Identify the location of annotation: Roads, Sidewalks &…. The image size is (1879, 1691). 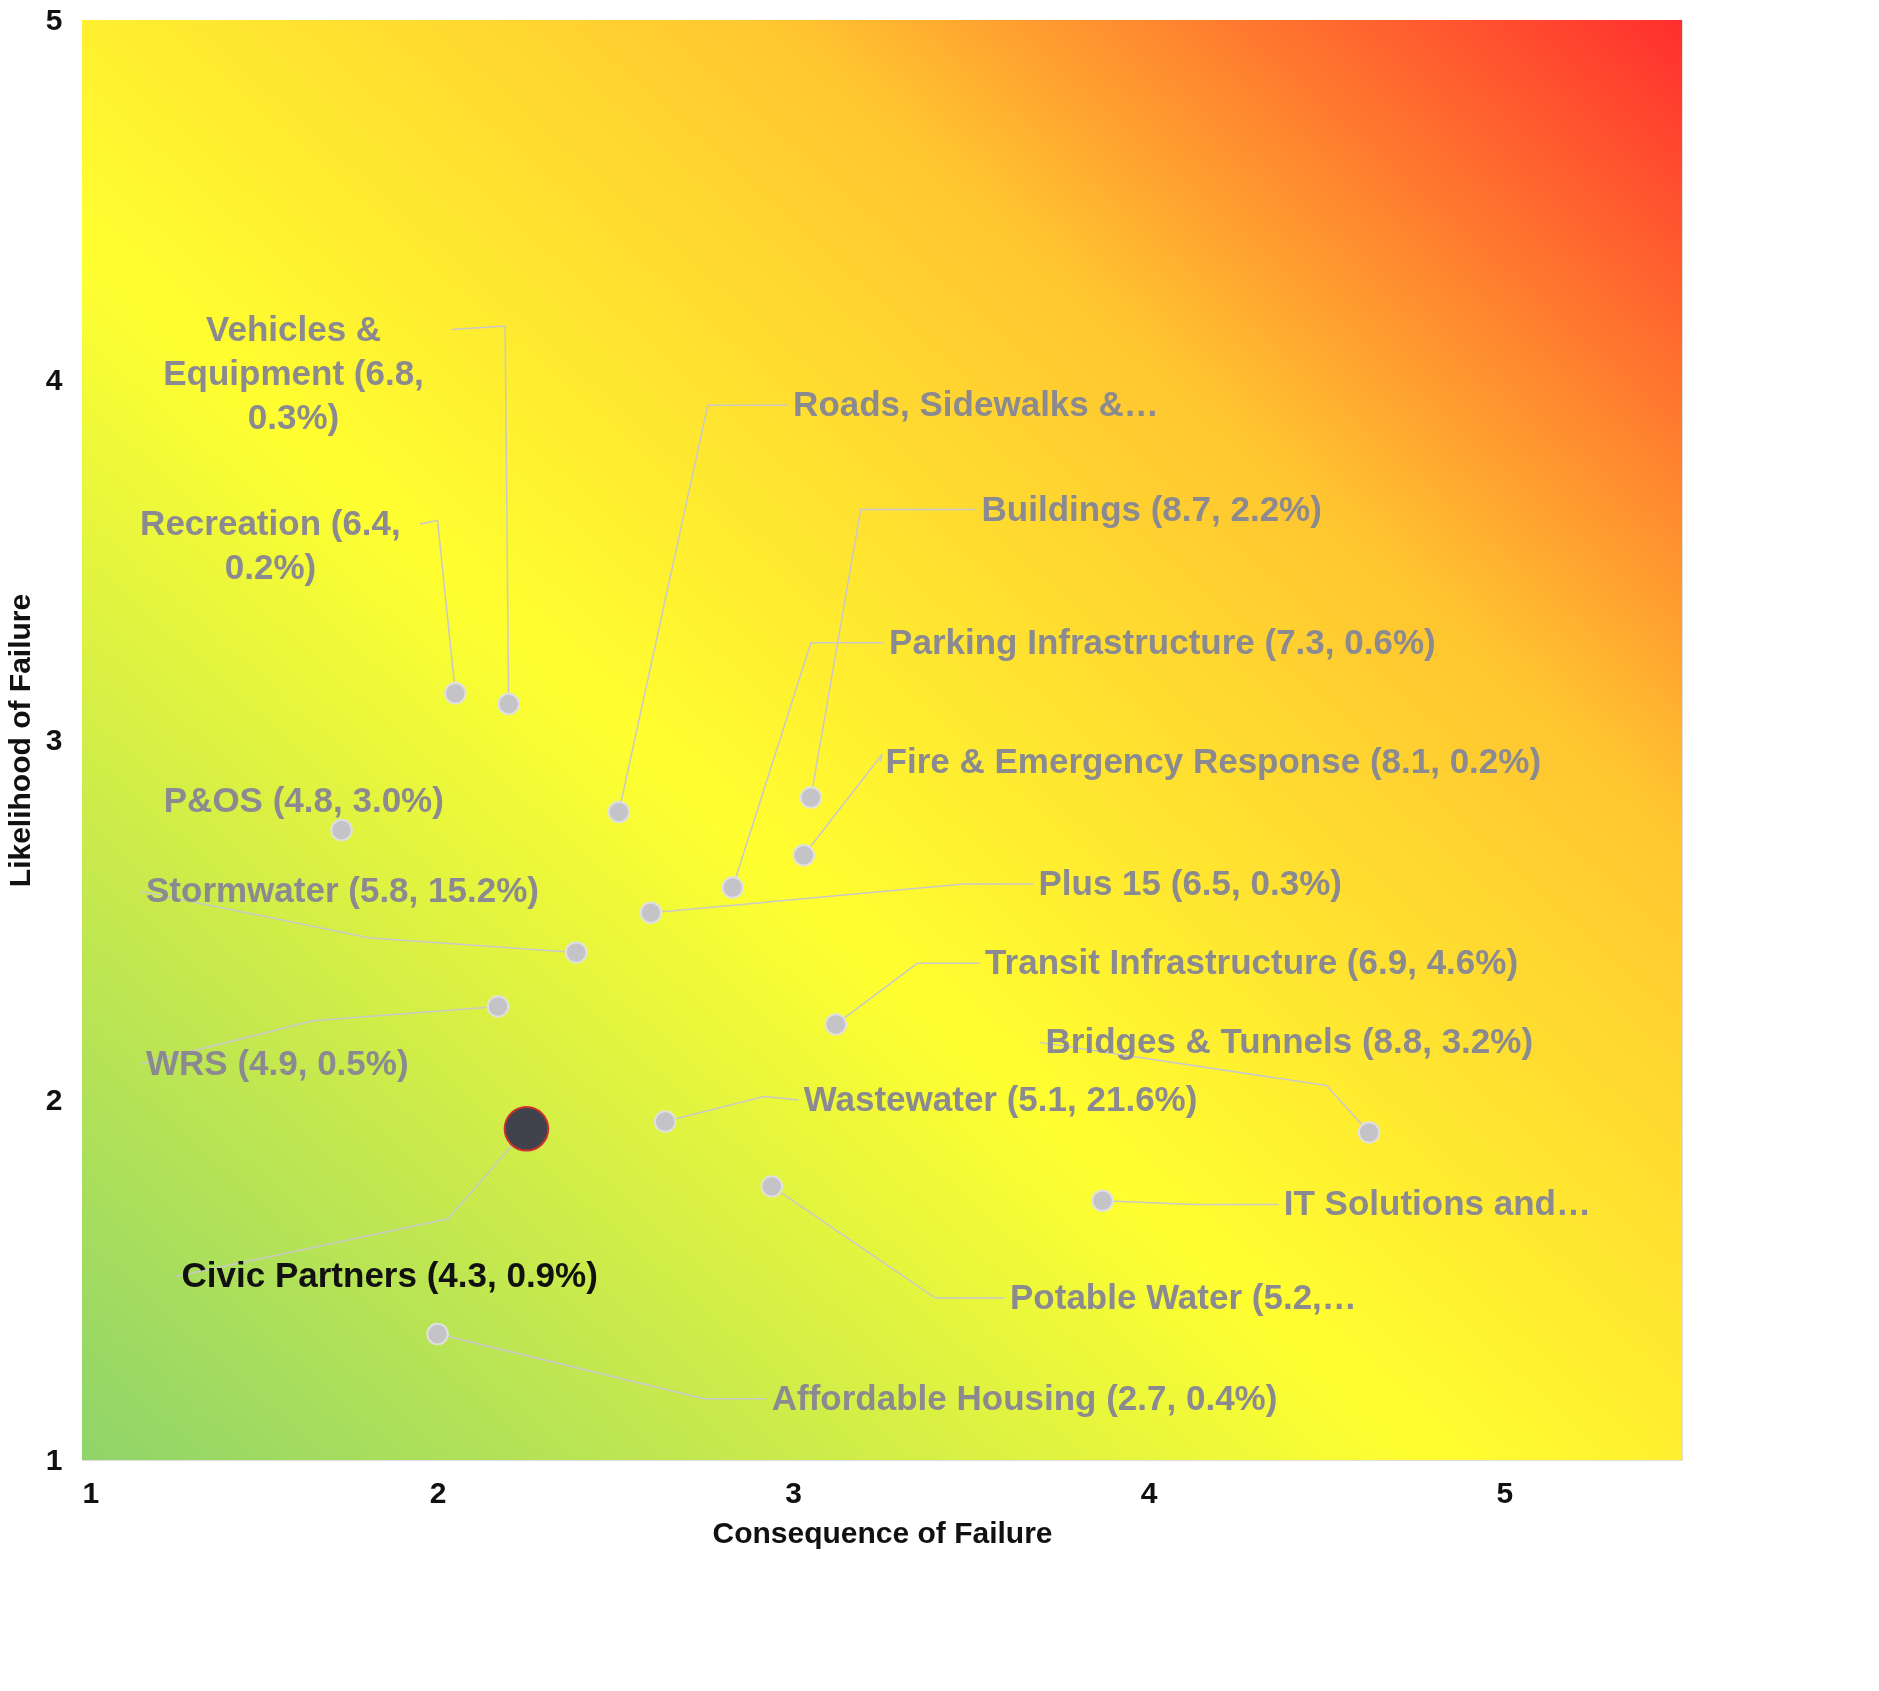
(976, 404).